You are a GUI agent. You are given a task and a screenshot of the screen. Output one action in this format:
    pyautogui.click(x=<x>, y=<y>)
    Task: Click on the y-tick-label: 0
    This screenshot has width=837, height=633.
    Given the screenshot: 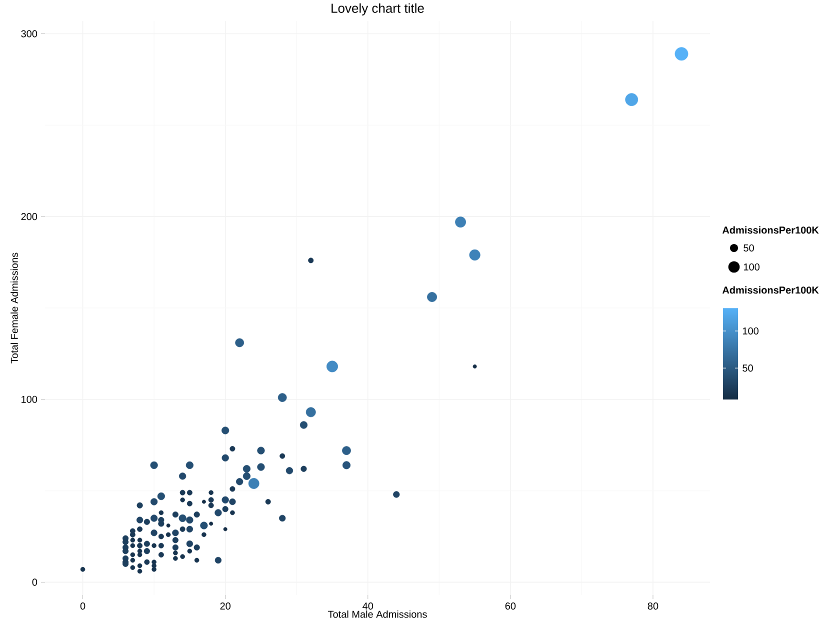 What is the action you would take?
    pyautogui.click(x=35, y=582)
    